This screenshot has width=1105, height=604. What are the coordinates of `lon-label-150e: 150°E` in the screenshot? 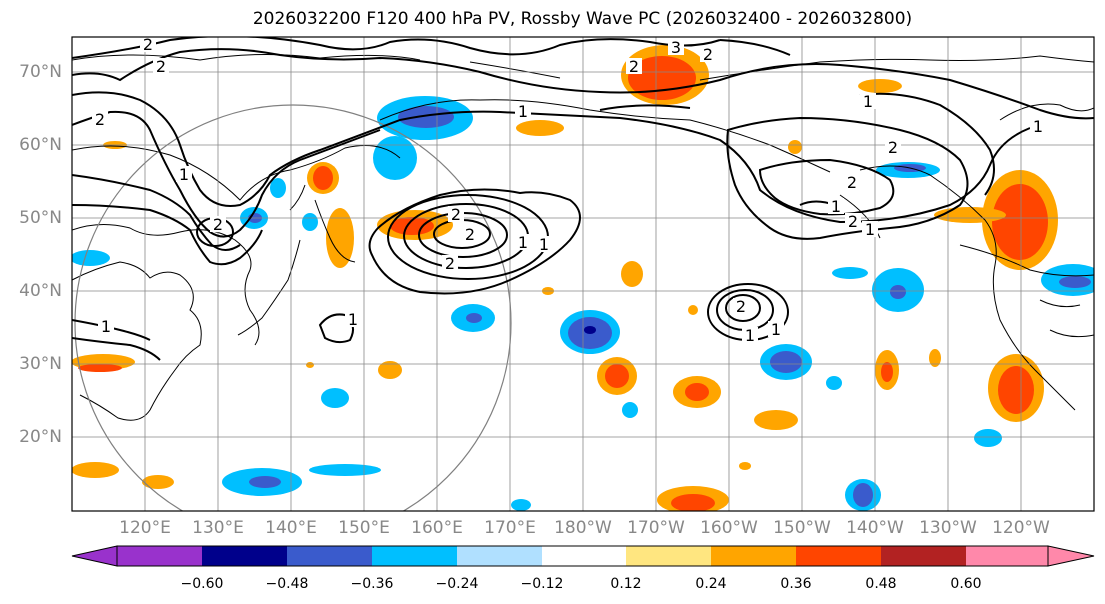 It's located at (364, 528).